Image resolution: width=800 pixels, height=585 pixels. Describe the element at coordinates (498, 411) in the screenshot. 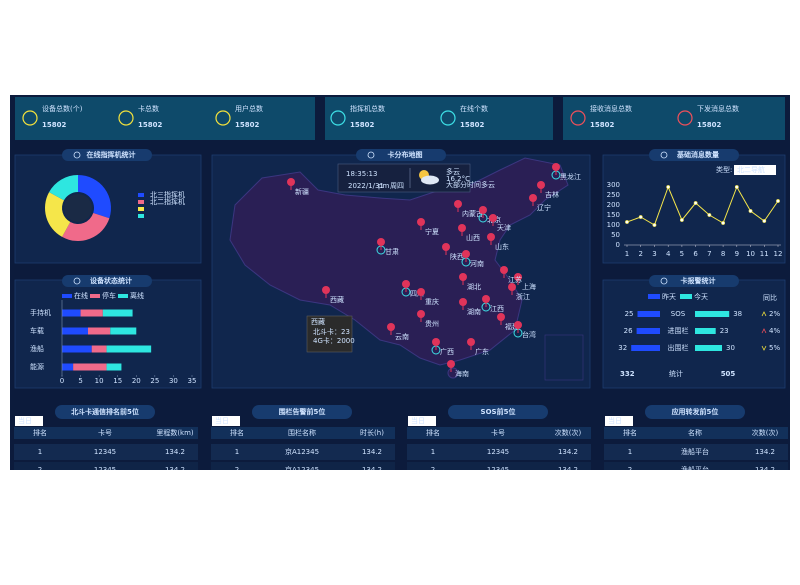

I see `table-title: SOS前5位` at that location.